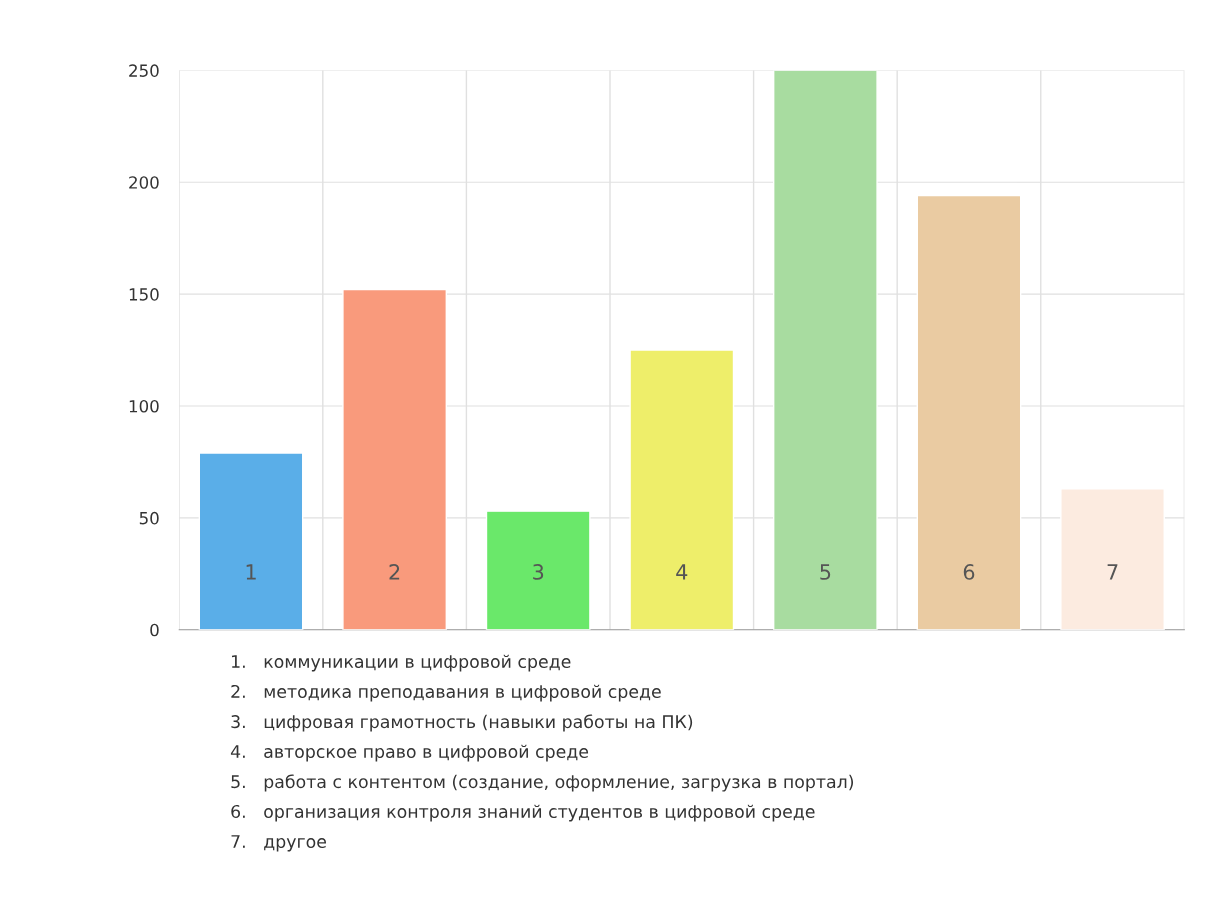  Describe the element at coordinates (154, 630) in the screenshot. I see `y-tick-label: 0` at that location.